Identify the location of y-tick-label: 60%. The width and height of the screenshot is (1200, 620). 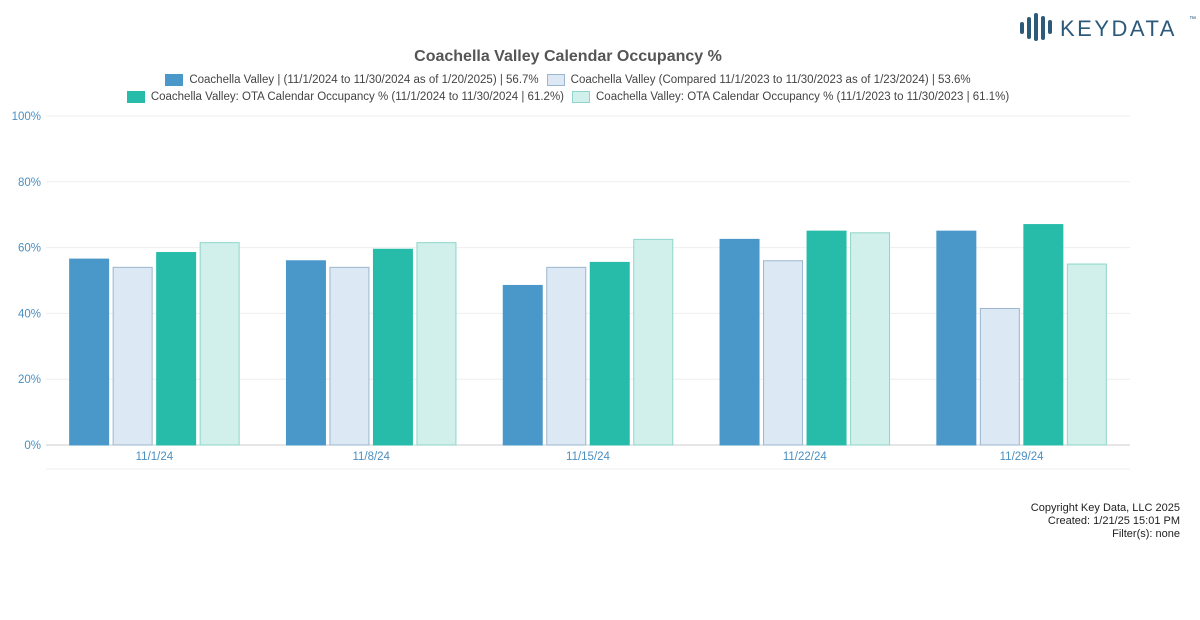
(29, 249).